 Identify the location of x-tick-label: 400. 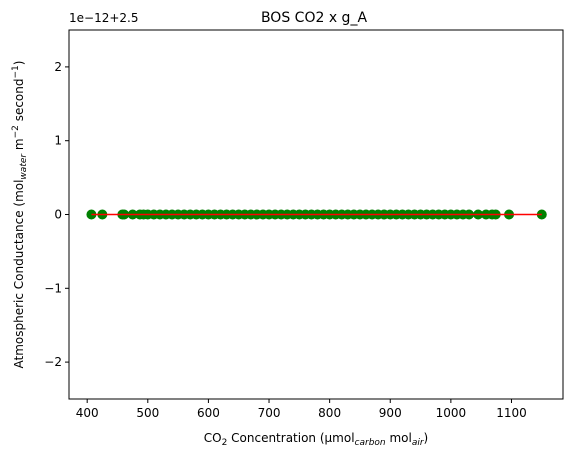
(87, 413).